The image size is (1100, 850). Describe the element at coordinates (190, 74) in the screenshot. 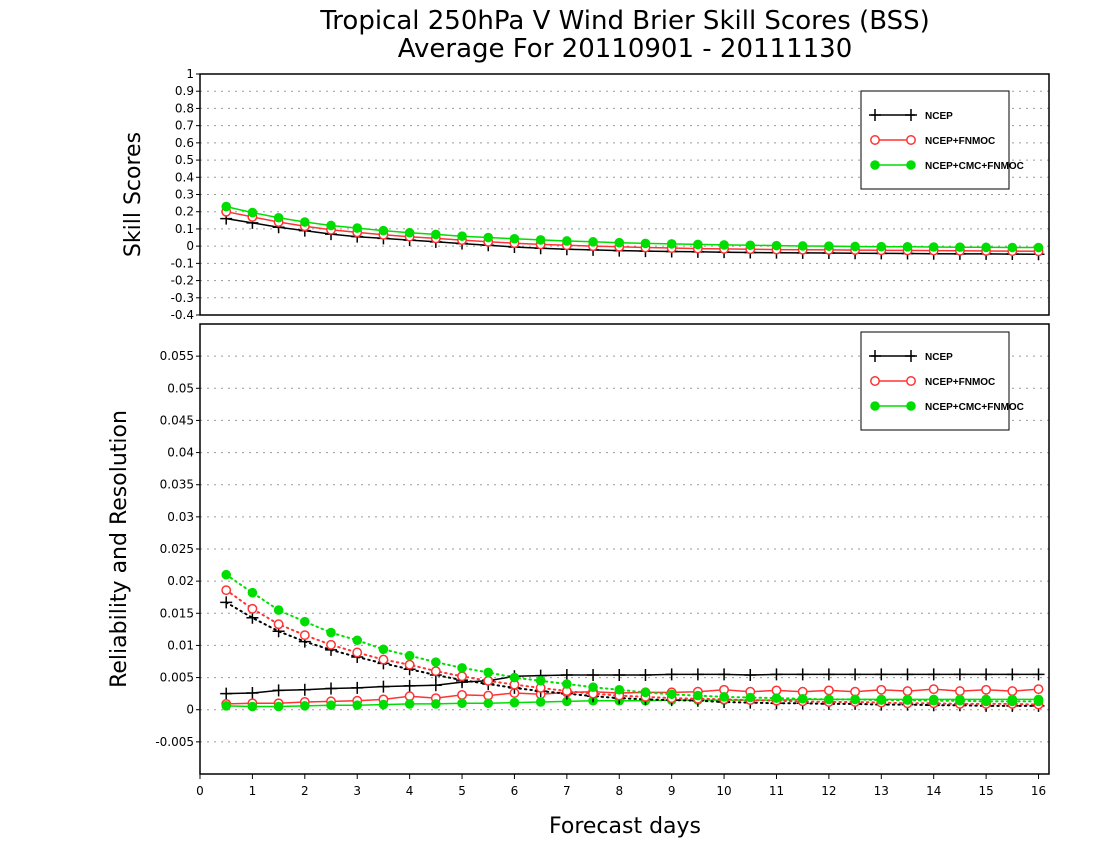

I see `y-tick-label: 1` at that location.